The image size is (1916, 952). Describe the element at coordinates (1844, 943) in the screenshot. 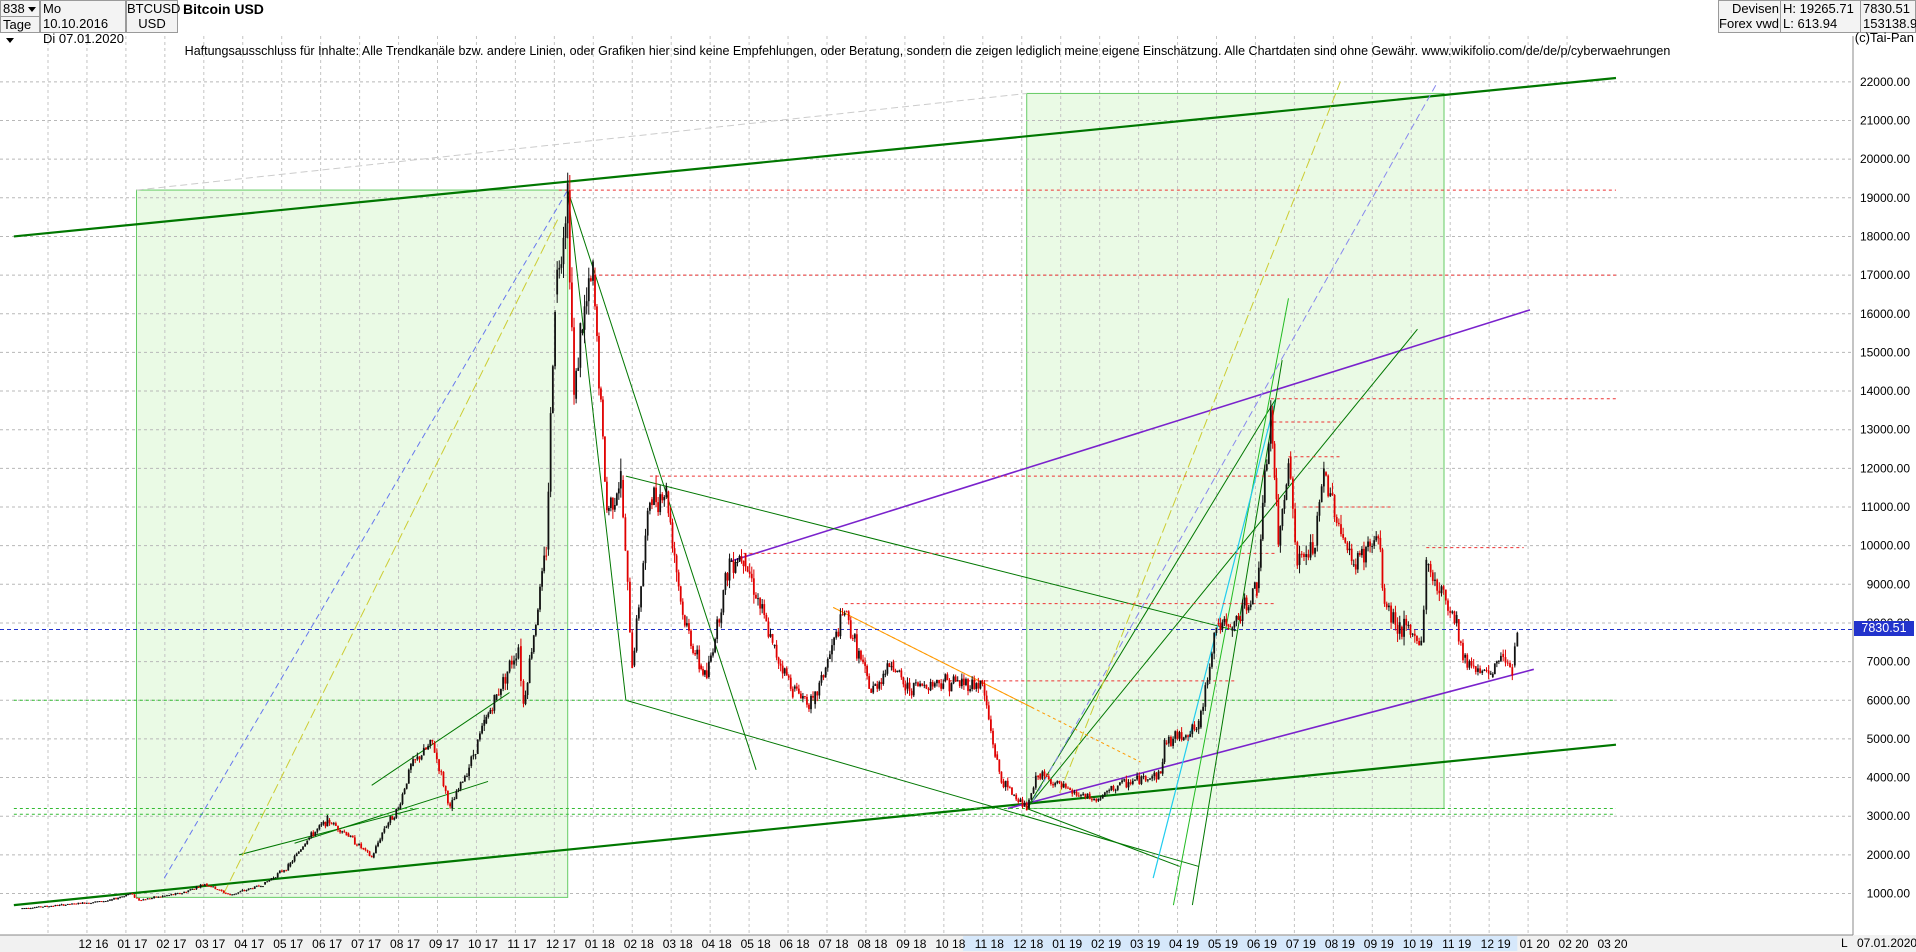

I see `scale-mode: L` at that location.